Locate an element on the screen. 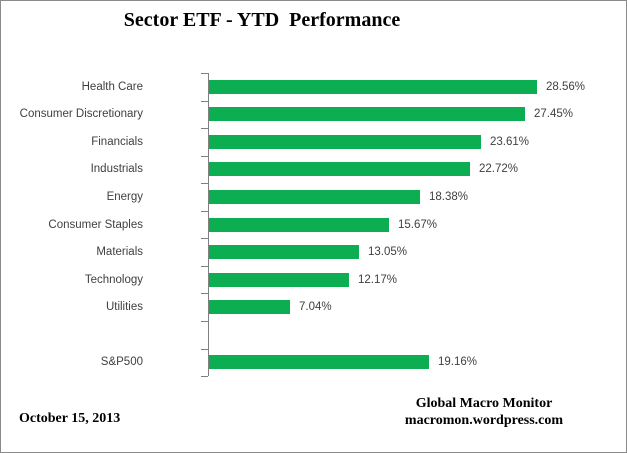 The height and width of the screenshot is (453, 627). bar-energy is located at coordinates (314, 196).